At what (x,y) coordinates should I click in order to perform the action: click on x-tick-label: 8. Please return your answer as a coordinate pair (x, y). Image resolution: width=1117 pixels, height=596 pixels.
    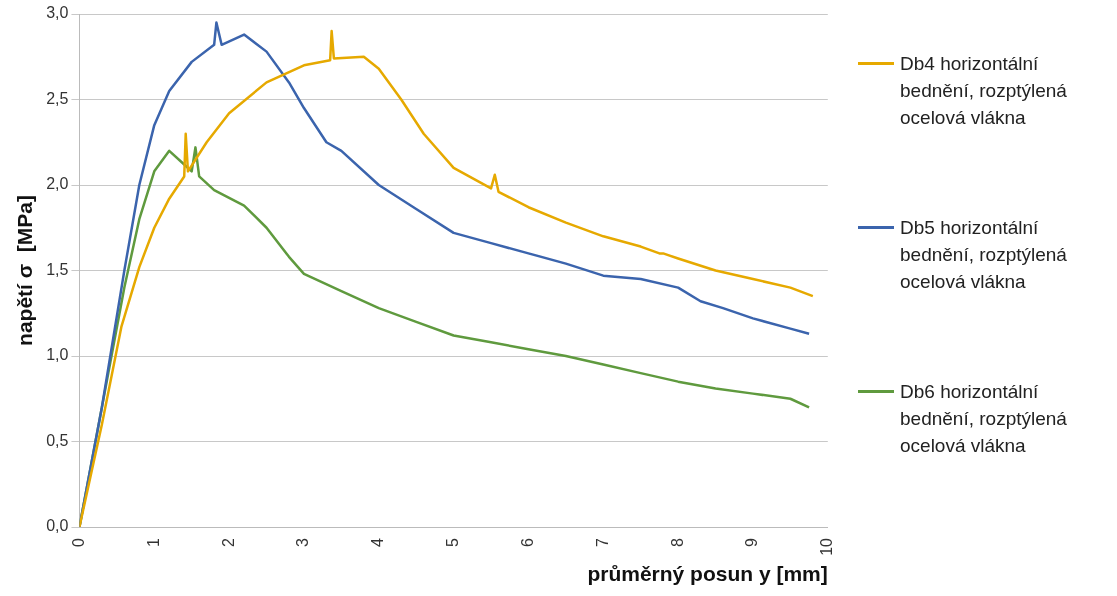
    Looking at the image, I should click on (677, 542).